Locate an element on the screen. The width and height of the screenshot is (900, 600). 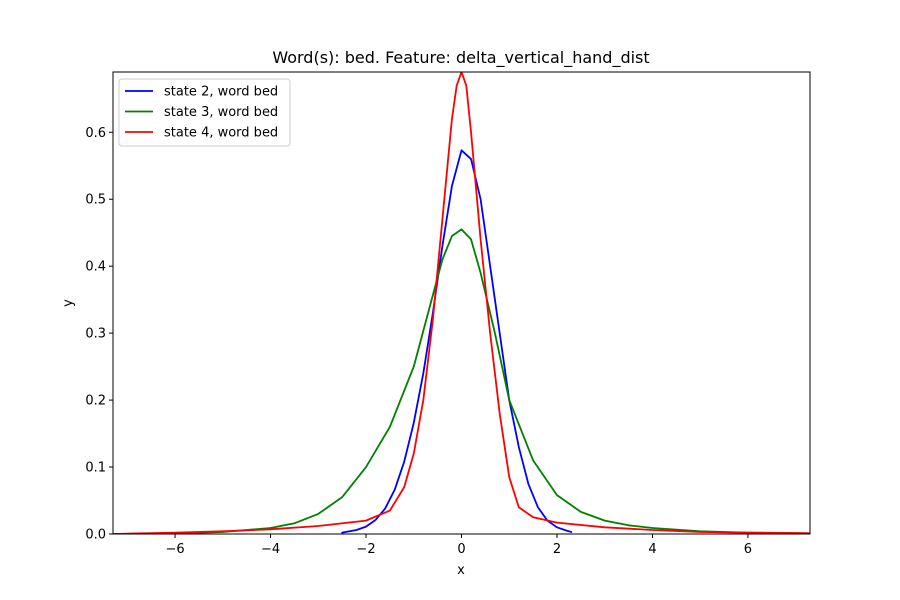
legend-label-2: state 3, word bed is located at coordinates (221, 112).